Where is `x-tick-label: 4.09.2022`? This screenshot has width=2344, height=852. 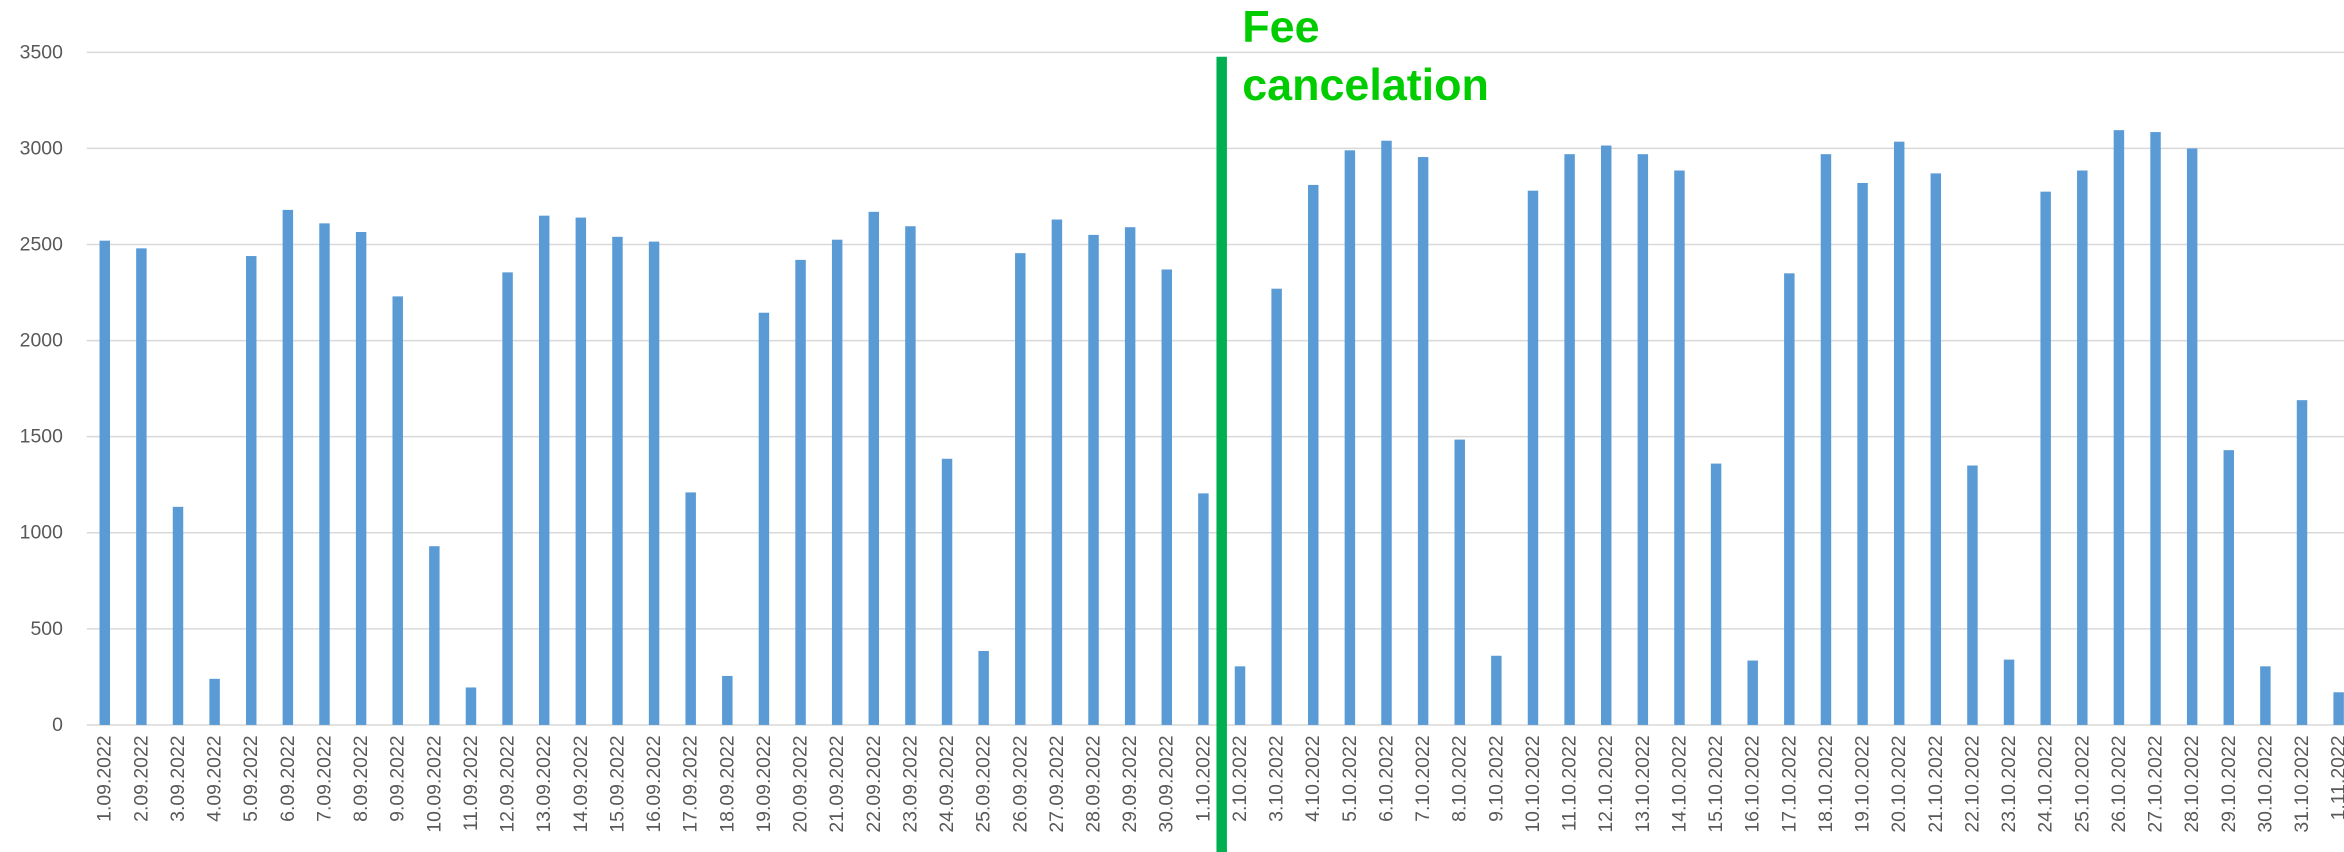
x-tick-label: 4.09.2022 is located at coordinates (215, 778).